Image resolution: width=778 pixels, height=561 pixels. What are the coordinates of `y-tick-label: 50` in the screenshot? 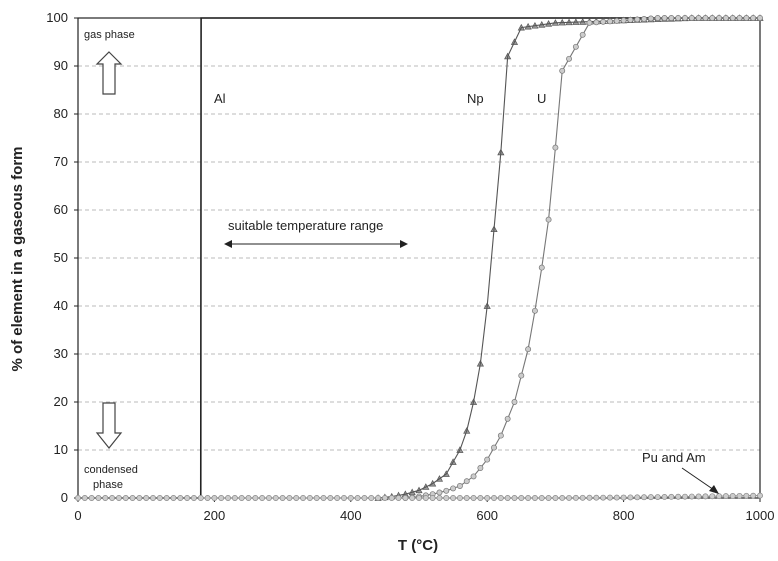 It's located at (61, 257).